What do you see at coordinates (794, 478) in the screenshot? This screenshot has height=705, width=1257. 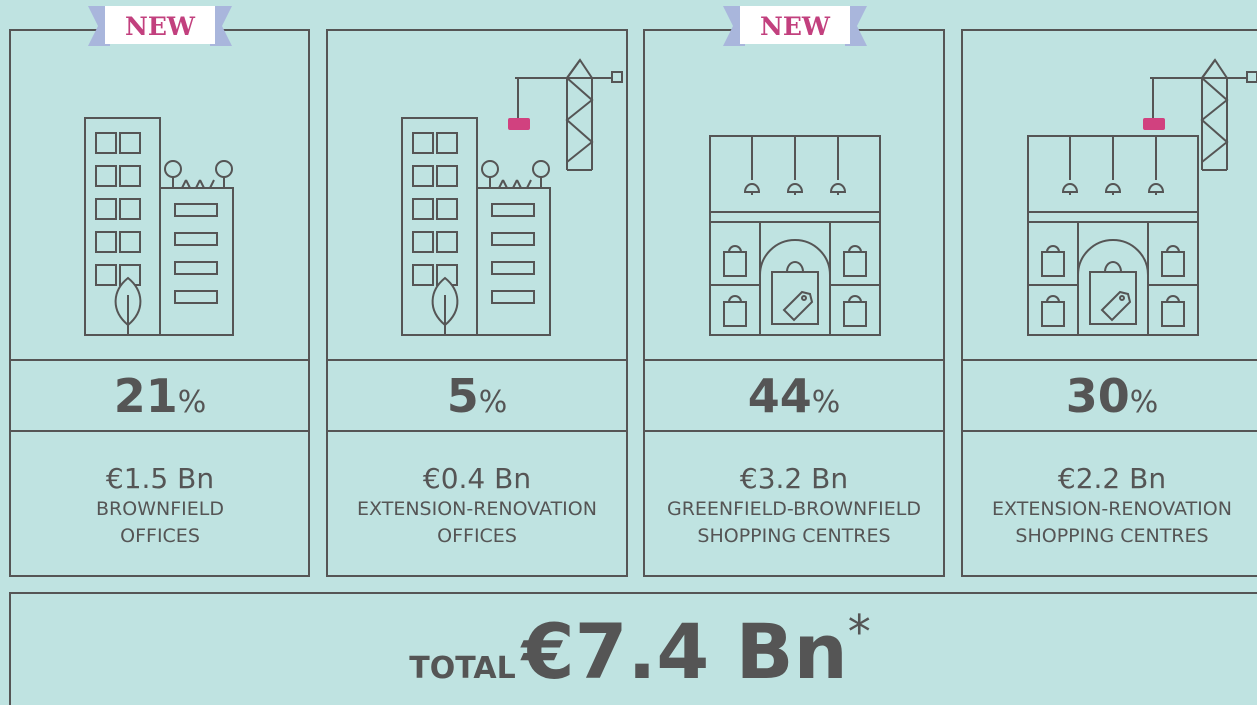 I see `amount: €3.2 Bn` at bounding box center [794, 478].